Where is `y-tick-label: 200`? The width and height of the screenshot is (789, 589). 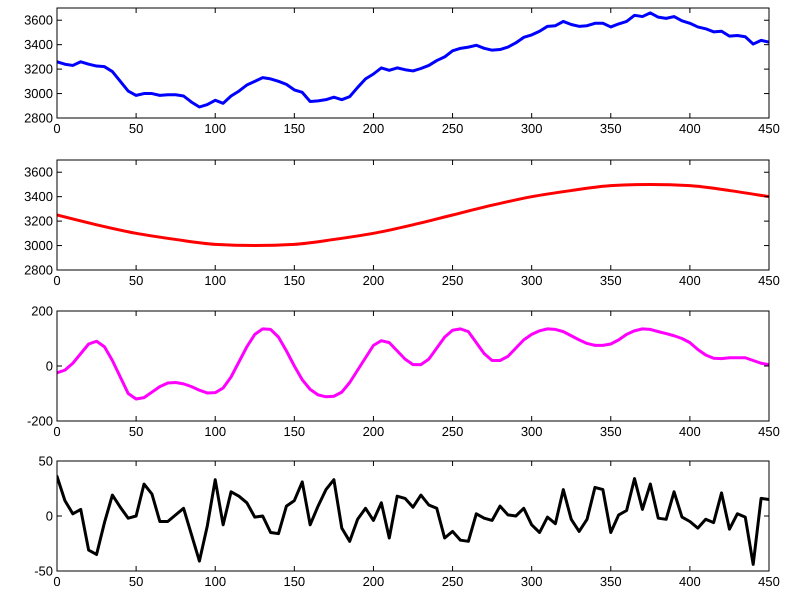
y-tick-label: 200 is located at coordinates (42, 311).